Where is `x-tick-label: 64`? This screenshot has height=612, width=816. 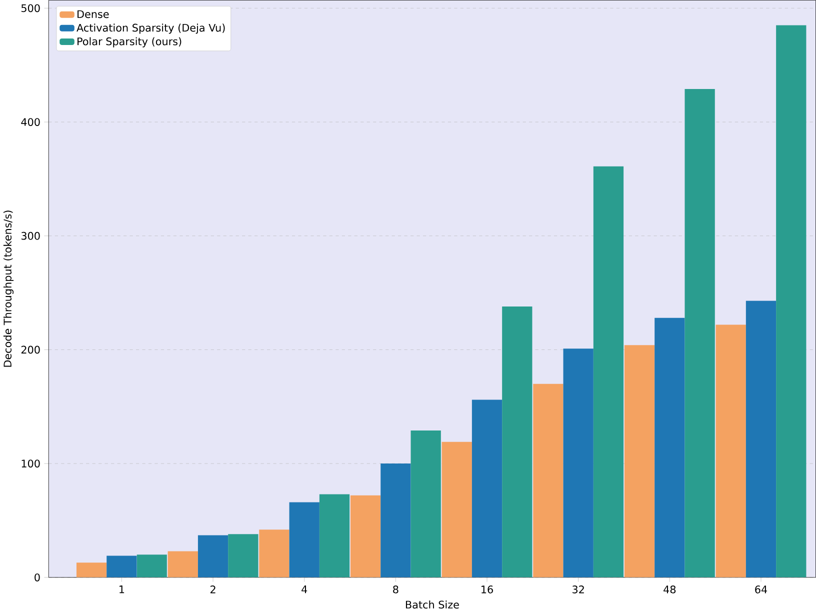
x-tick-label: 64 is located at coordinates (761, 589).